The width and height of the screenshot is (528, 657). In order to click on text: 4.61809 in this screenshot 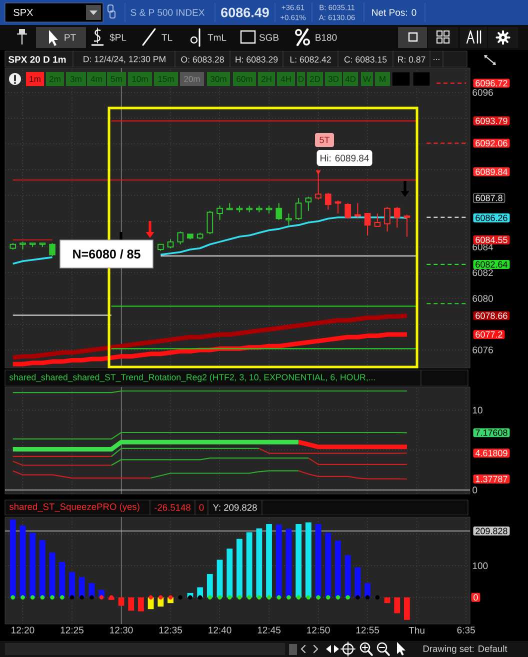, I will do `click(491, 453)`.